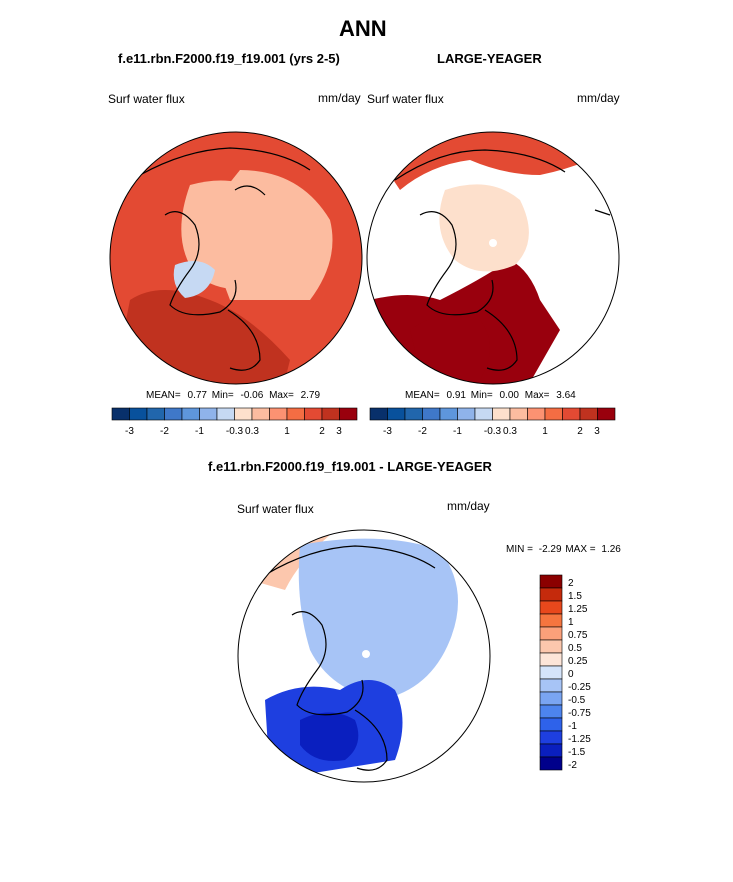 This screenshot has width=733, height=882. I want to click on right-panel-subtitle: LARGE-YEAGER, so click(489, 58).